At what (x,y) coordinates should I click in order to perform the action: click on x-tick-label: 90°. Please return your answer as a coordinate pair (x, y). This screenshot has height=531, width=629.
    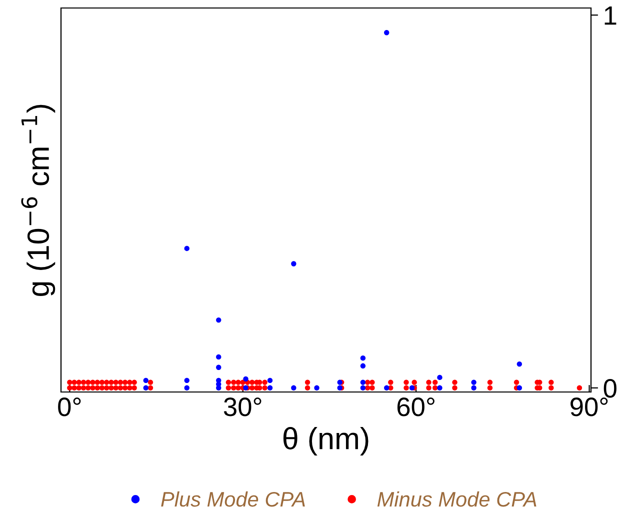
    Looking at the image, I should click on (589, 407).